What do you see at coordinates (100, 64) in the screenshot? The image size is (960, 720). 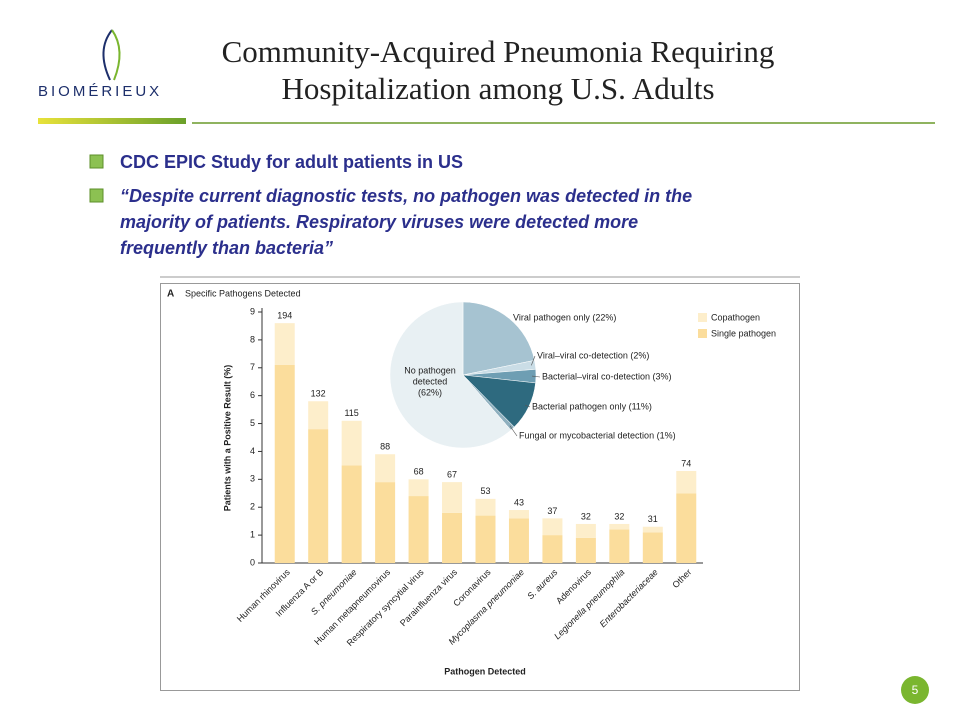 I see `logo: BIOMÉRIEUX` at bounding box center [100, 64].